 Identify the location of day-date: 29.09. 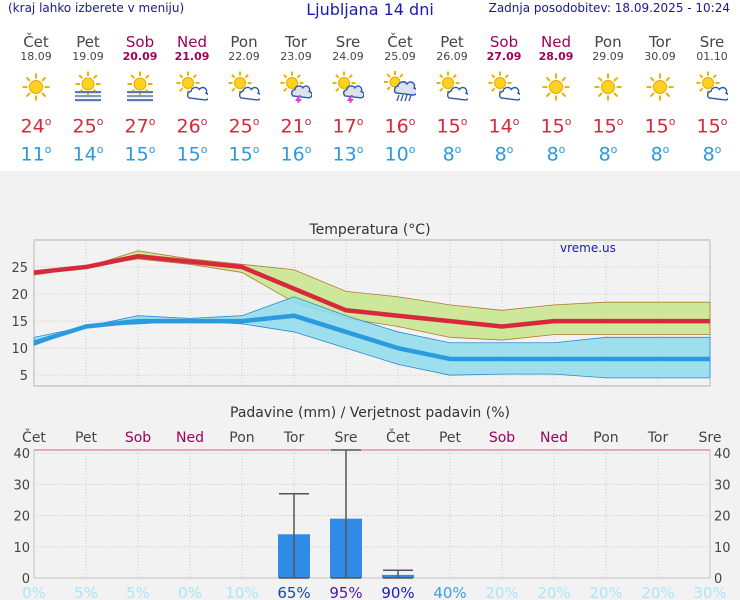
(608, 56).